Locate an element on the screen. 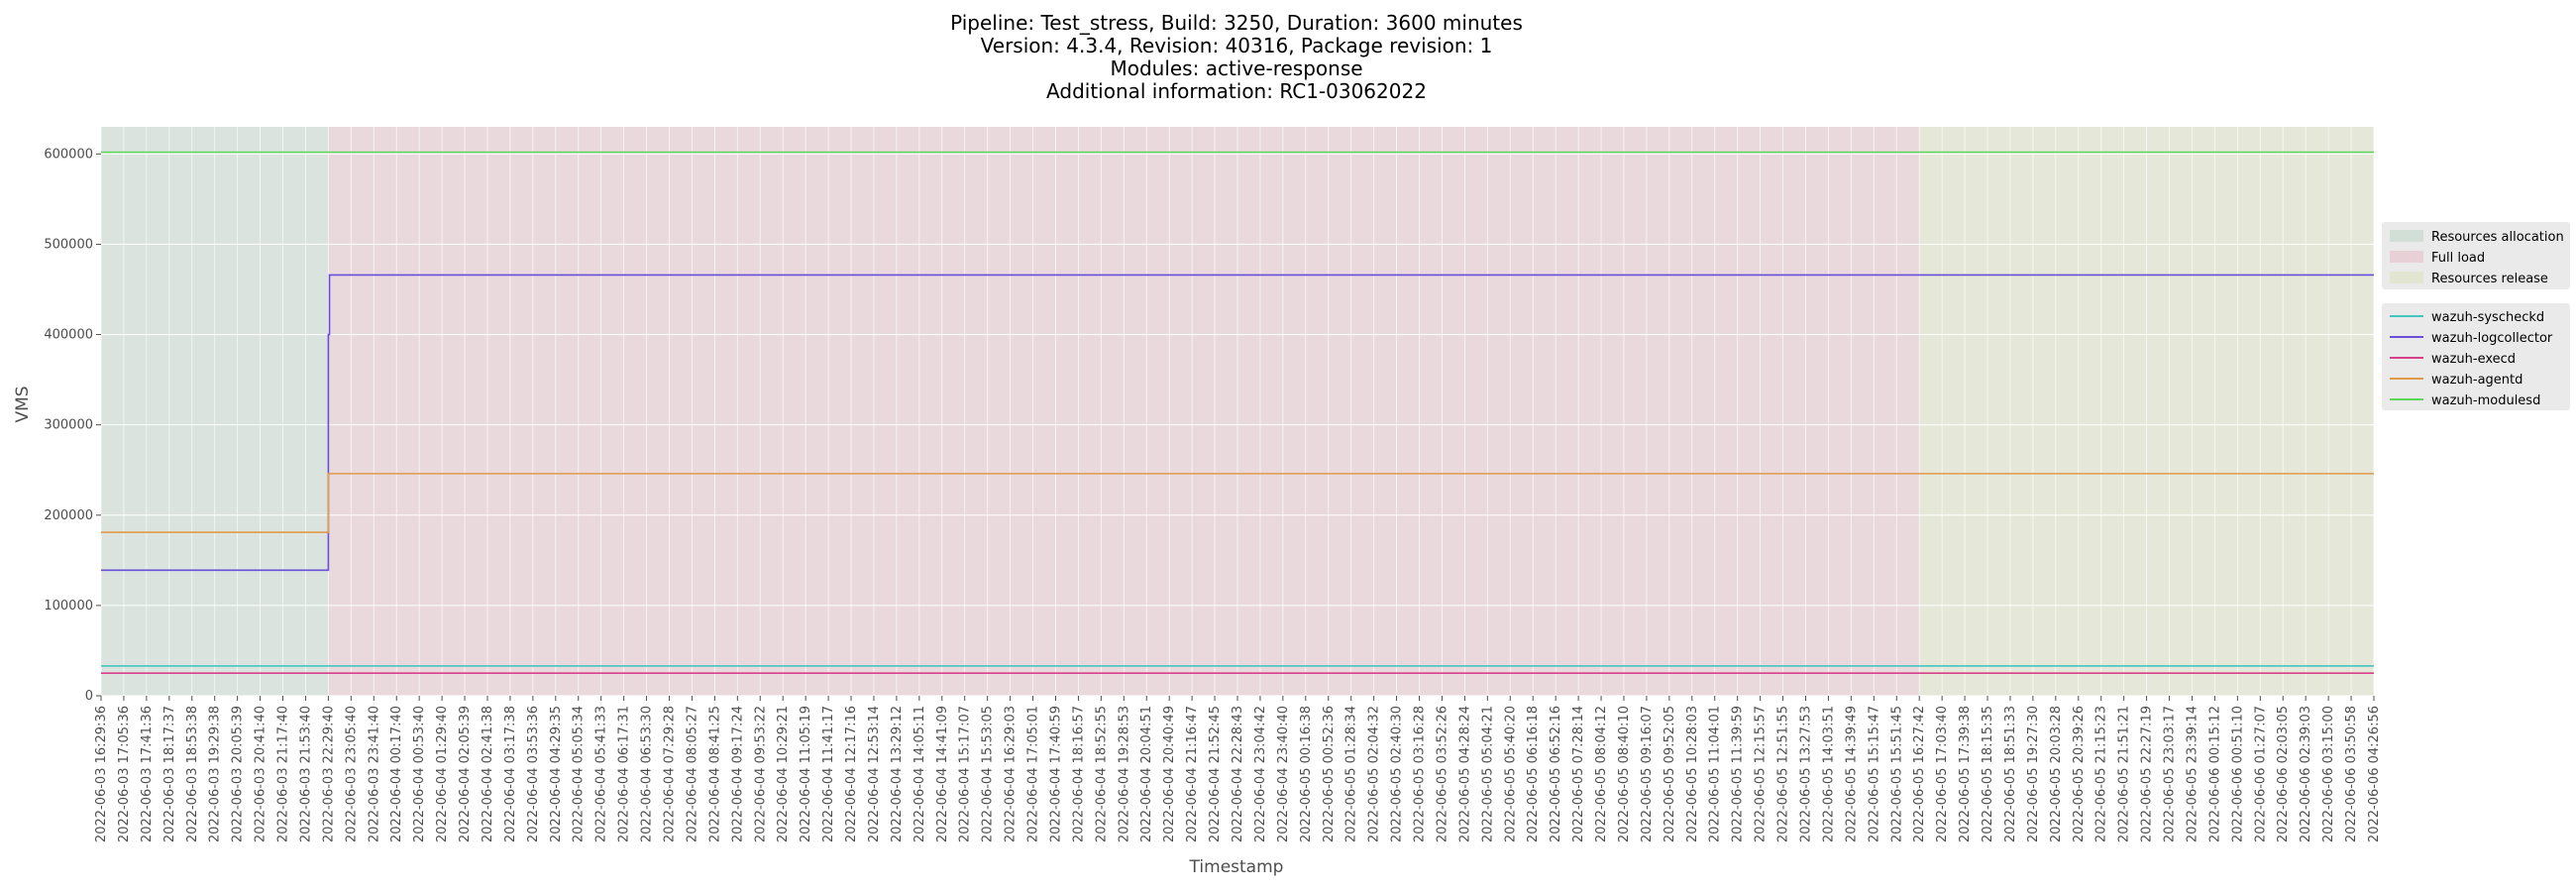  x-tick-label-85: 2022-06-05 19:27:30 is located at coordinates (2033, 774).